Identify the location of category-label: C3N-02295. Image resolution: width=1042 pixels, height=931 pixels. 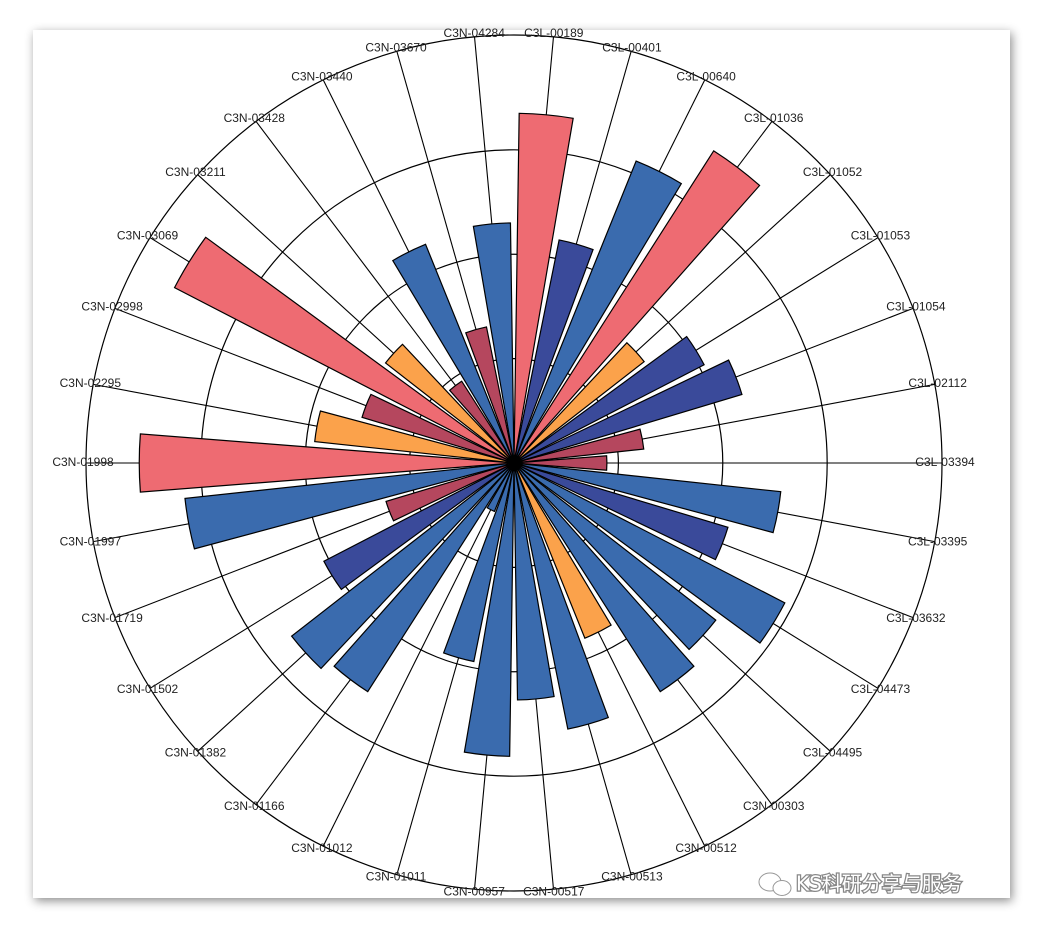
(91, 383).